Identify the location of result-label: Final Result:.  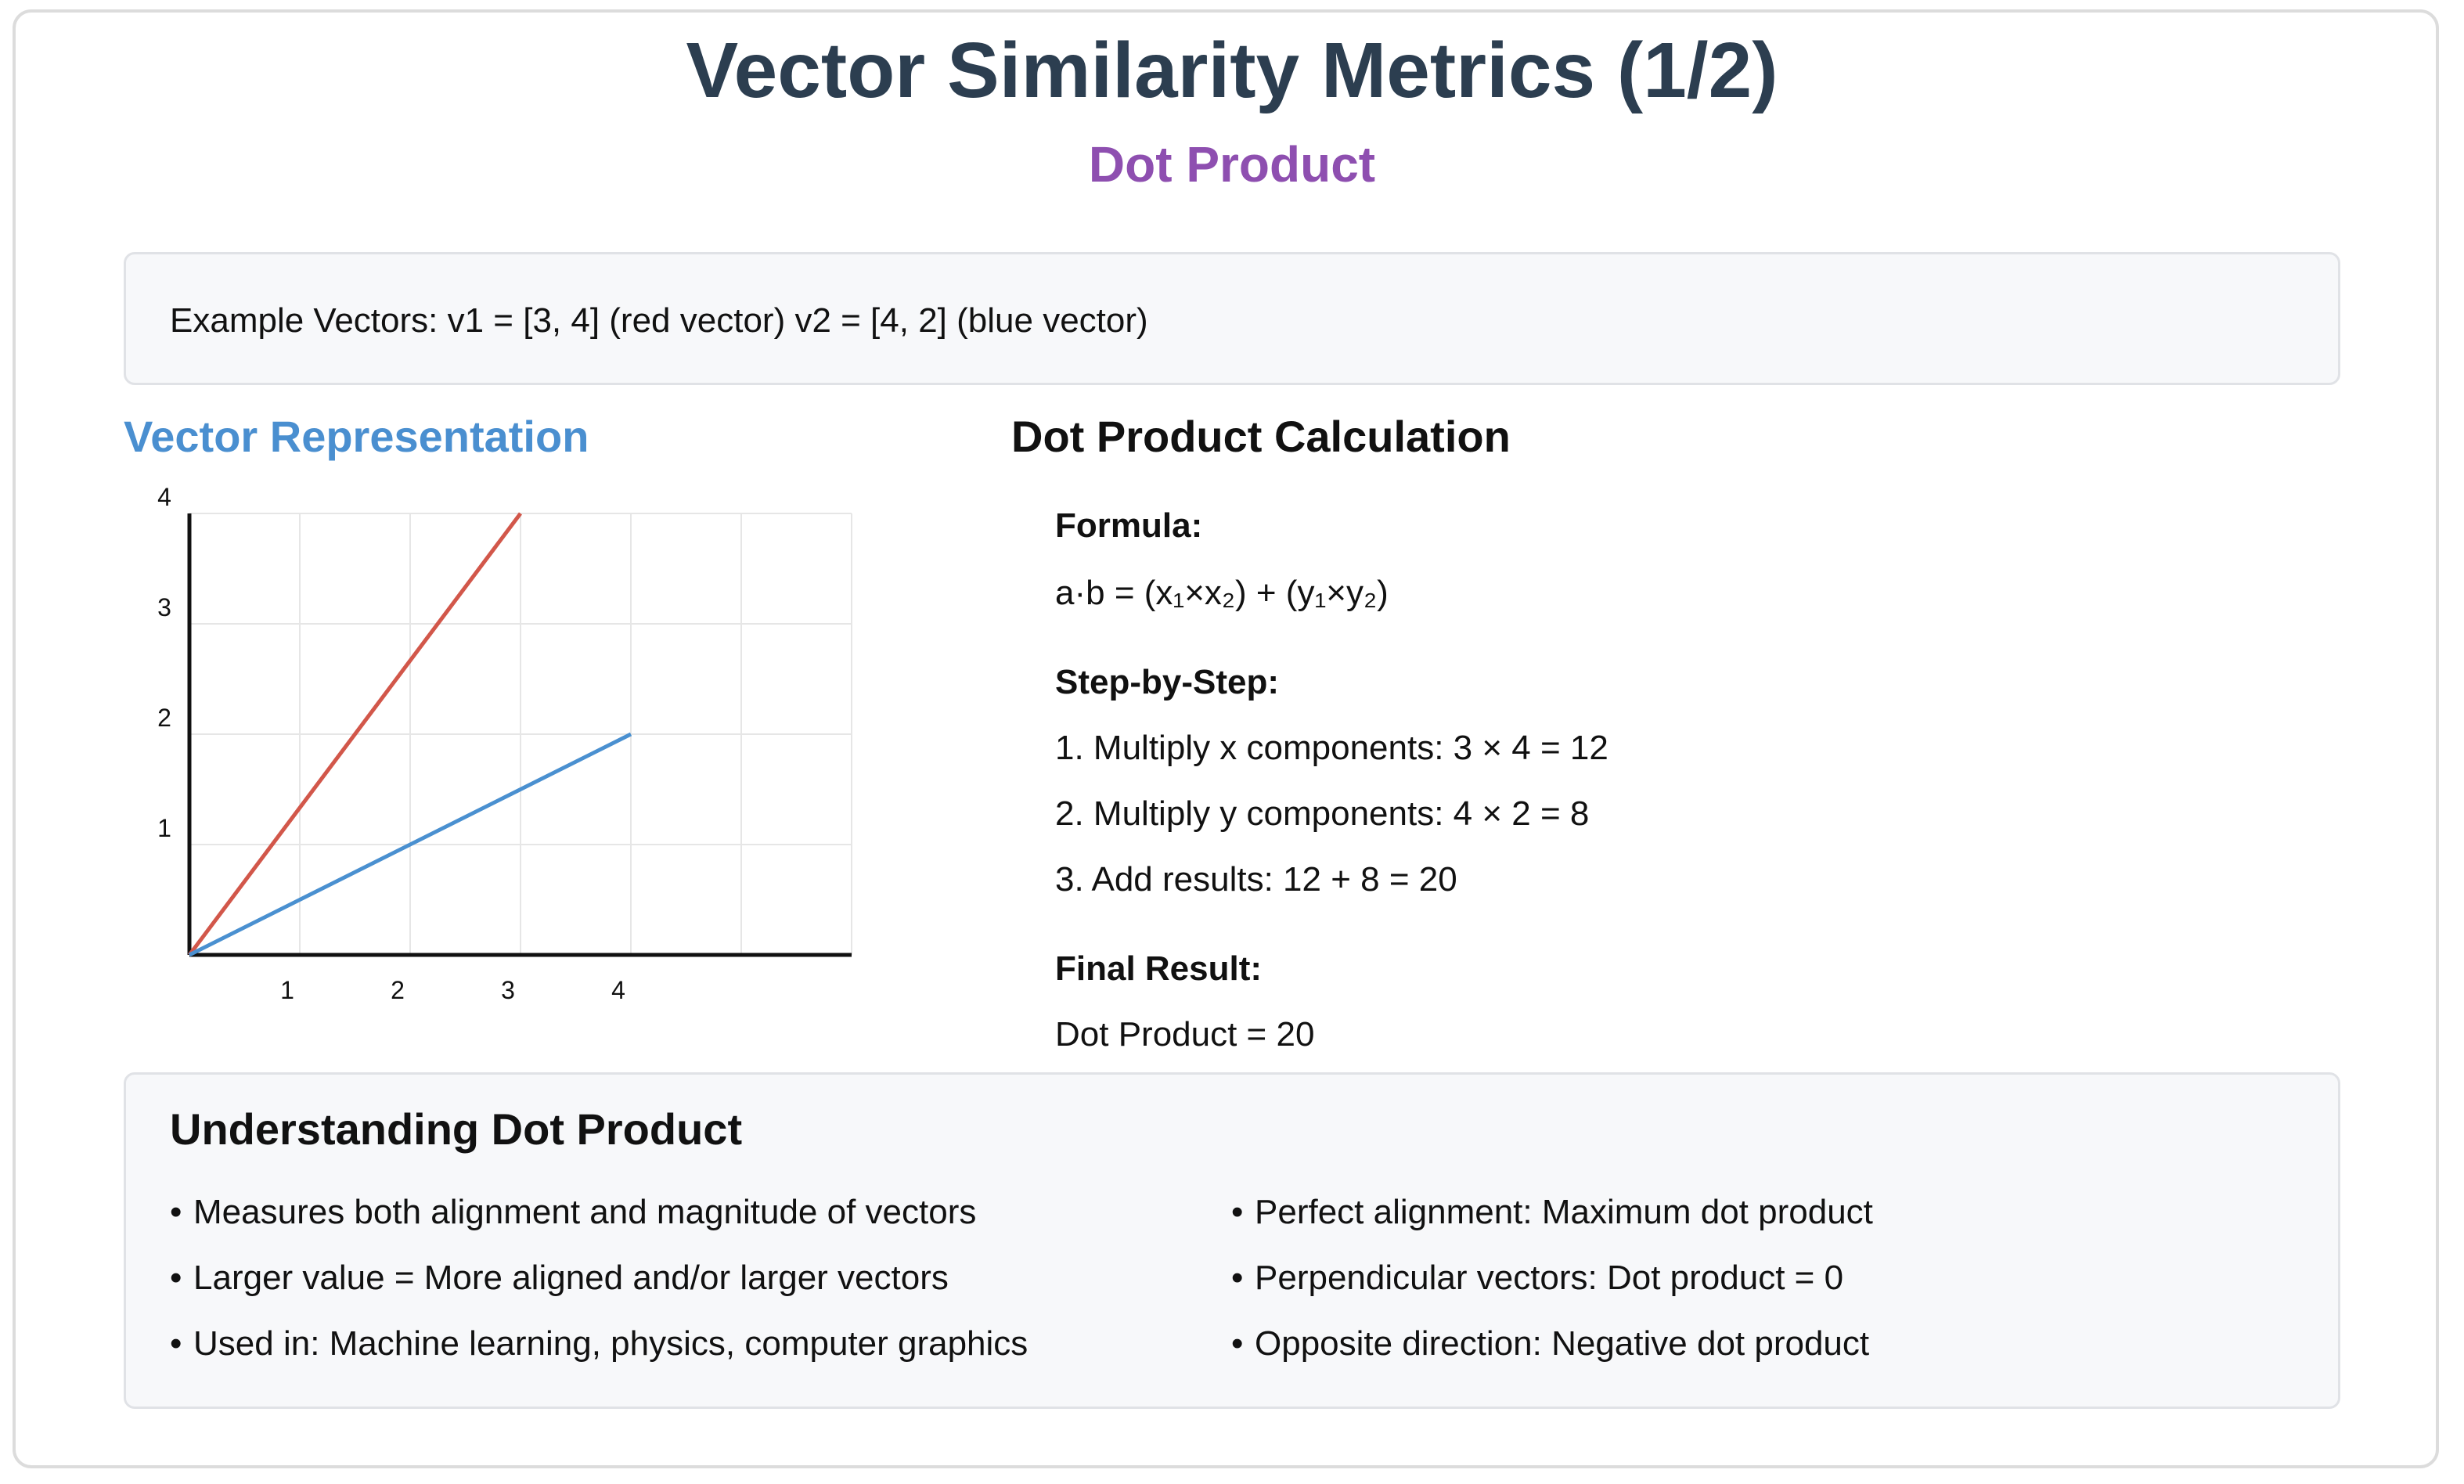
(1159, 968).